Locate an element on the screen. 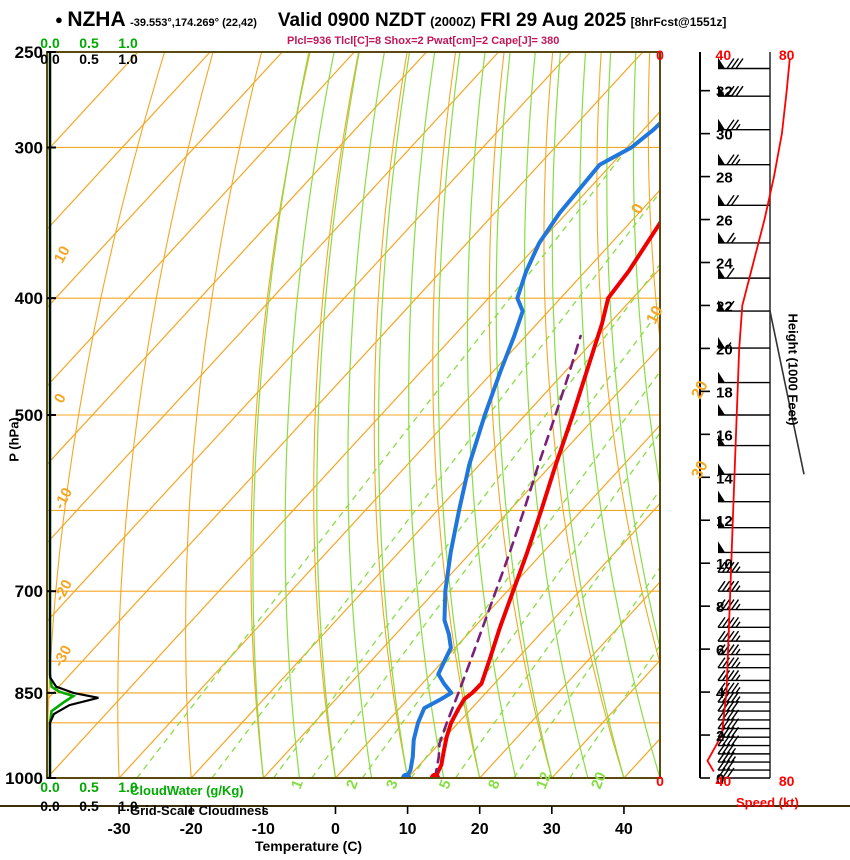 Image resolution: width=850 pixels, height=860 pixels. isotherm-value-label: 0 is located at coordinates (60, 398).